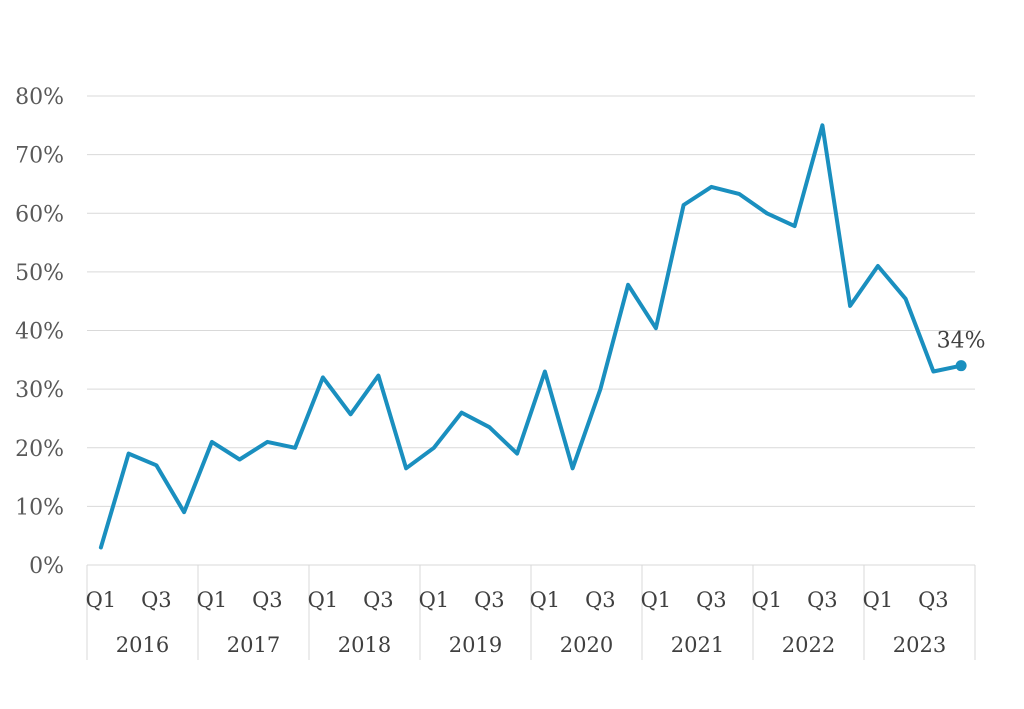  Describe the element at coordinates (46, 566) in the screenshot. I see `y-tick-label: 0%` at that location.